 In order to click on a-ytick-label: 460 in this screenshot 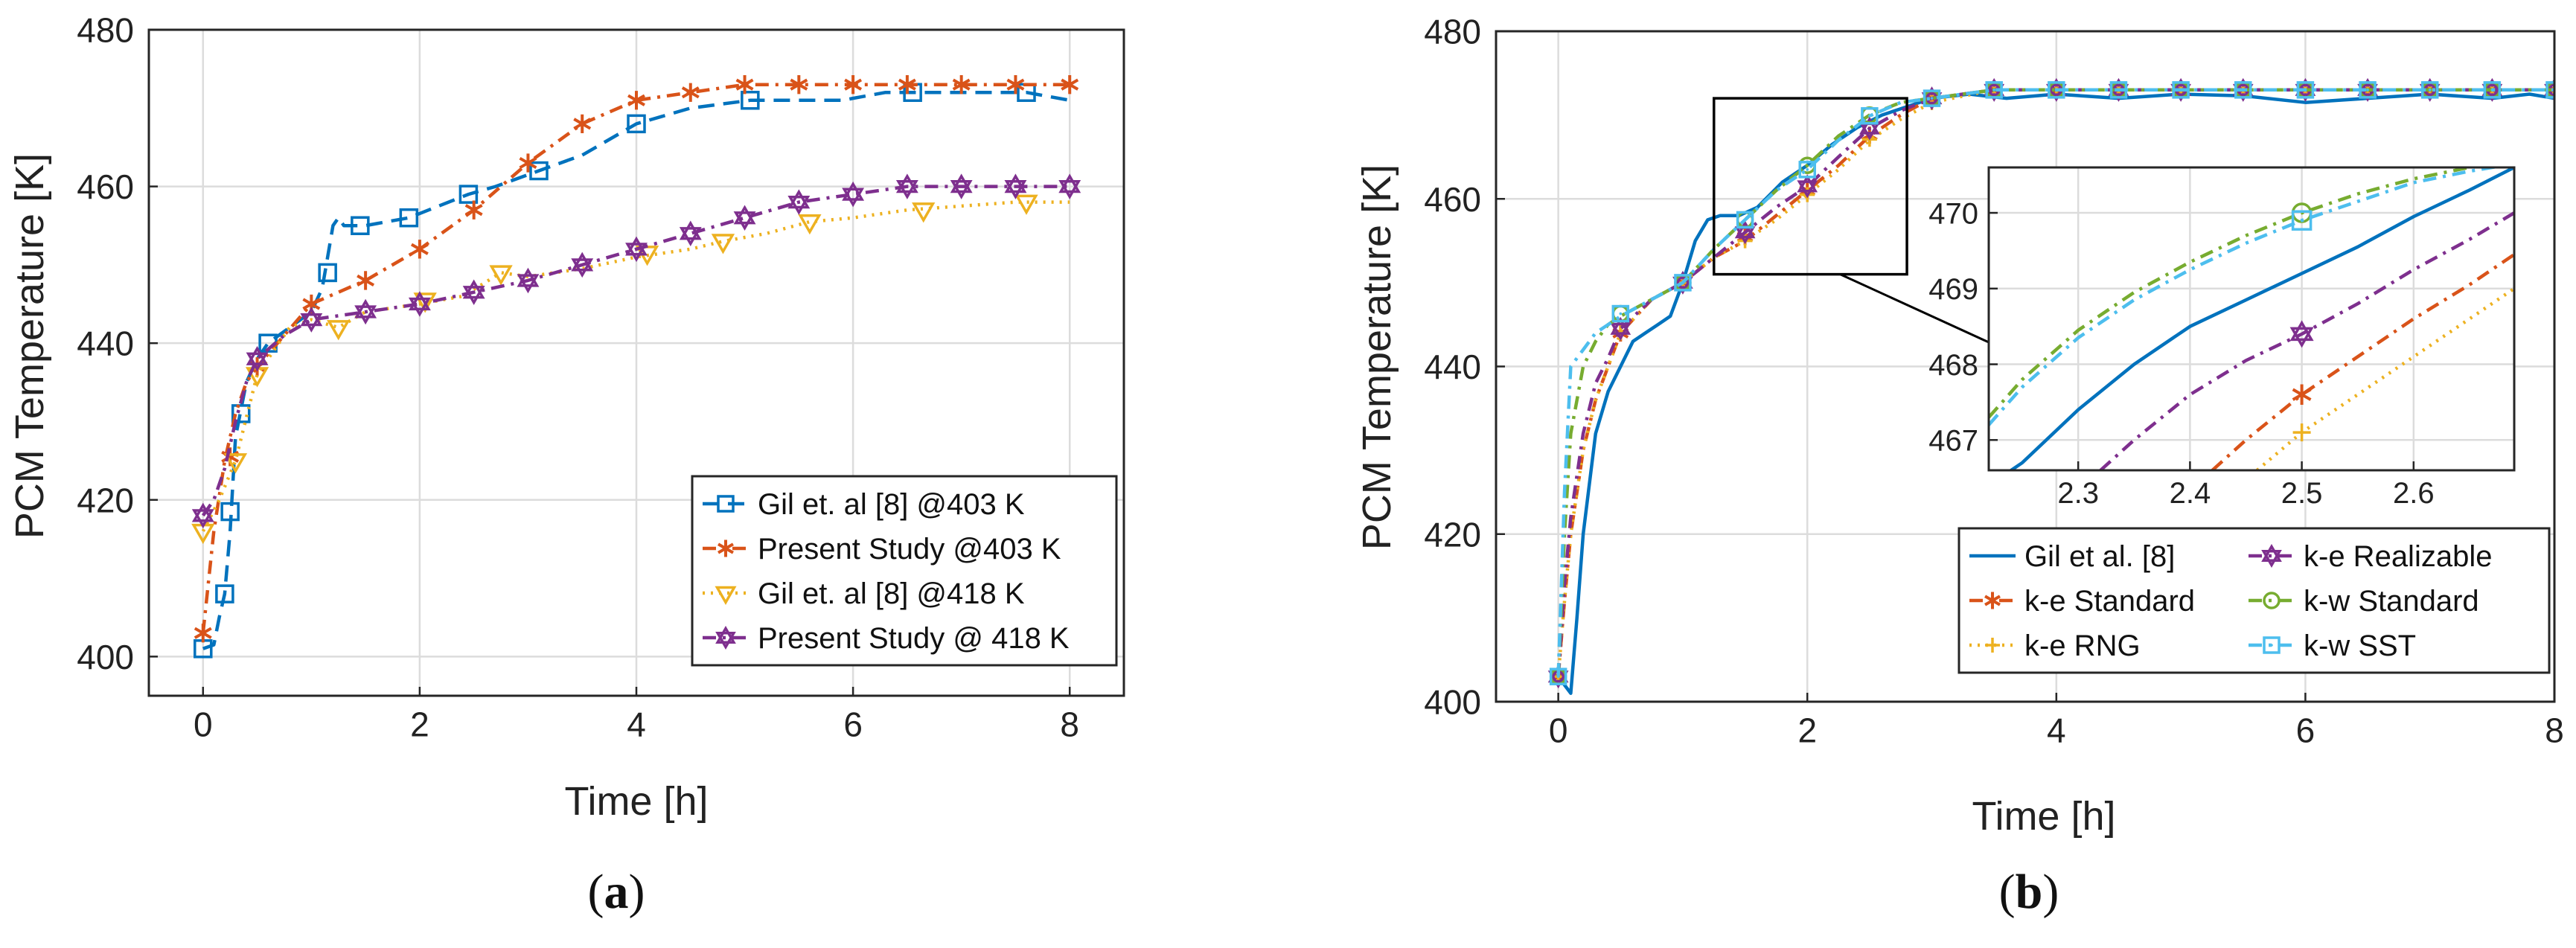, I will do `click(105, 186)`.